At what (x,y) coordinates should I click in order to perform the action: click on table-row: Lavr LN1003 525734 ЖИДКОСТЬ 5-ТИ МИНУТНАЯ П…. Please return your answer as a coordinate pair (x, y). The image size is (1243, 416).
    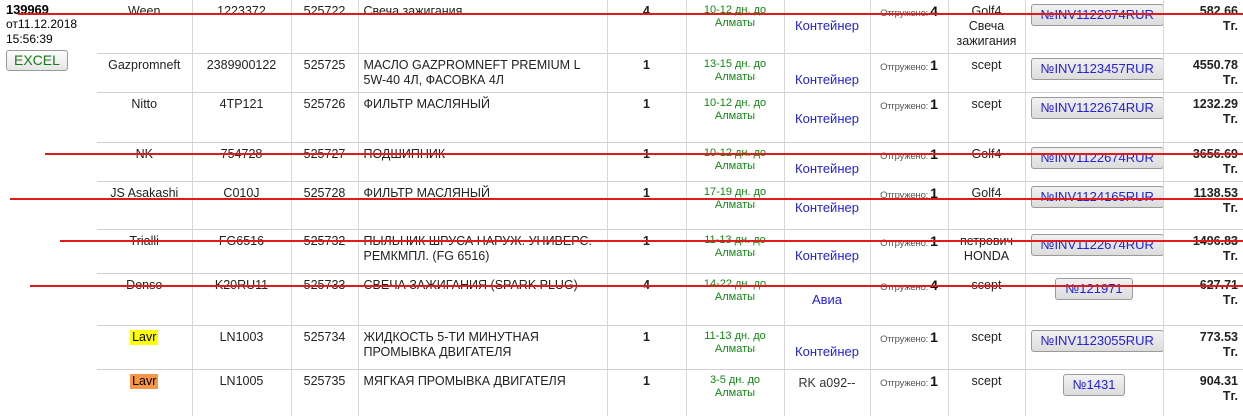
    Looking at the image, I should click on (670, 347).